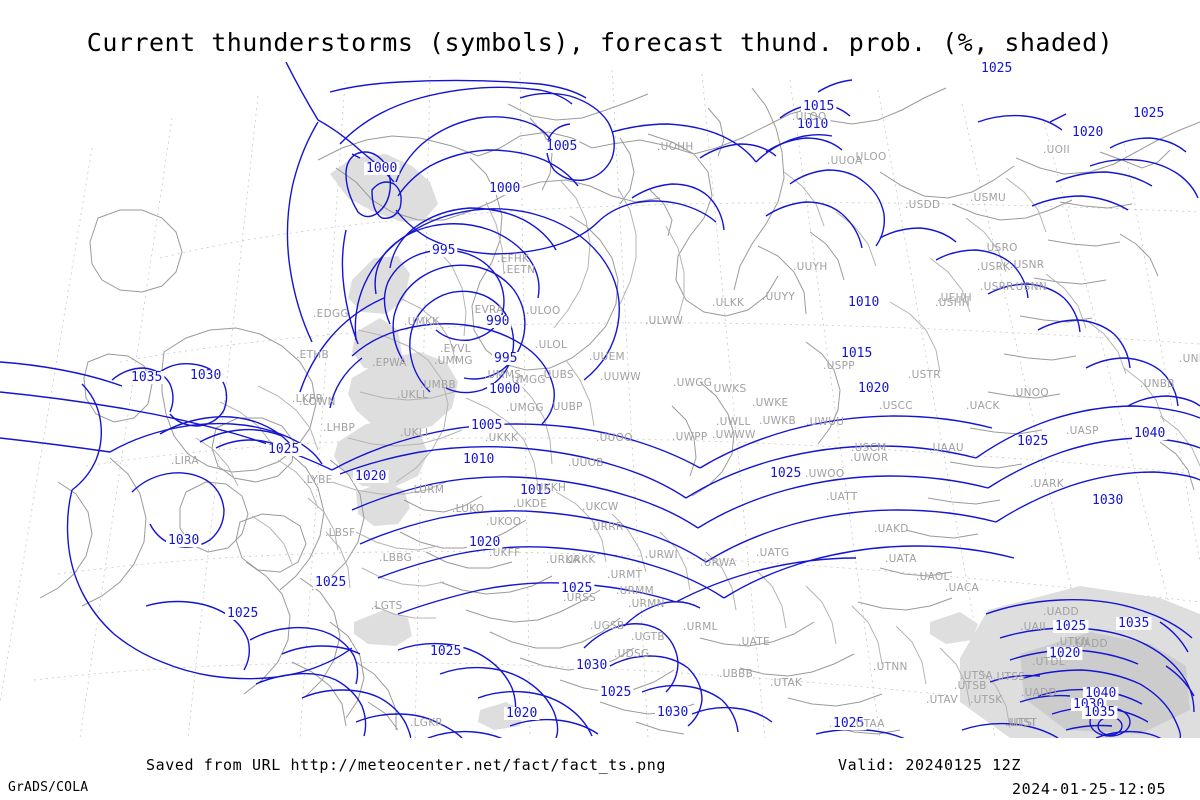  What do you see at coordinates (646, 604) in the screenshot?
I see `station-label: .URMN` at bounding box center [646, 604].